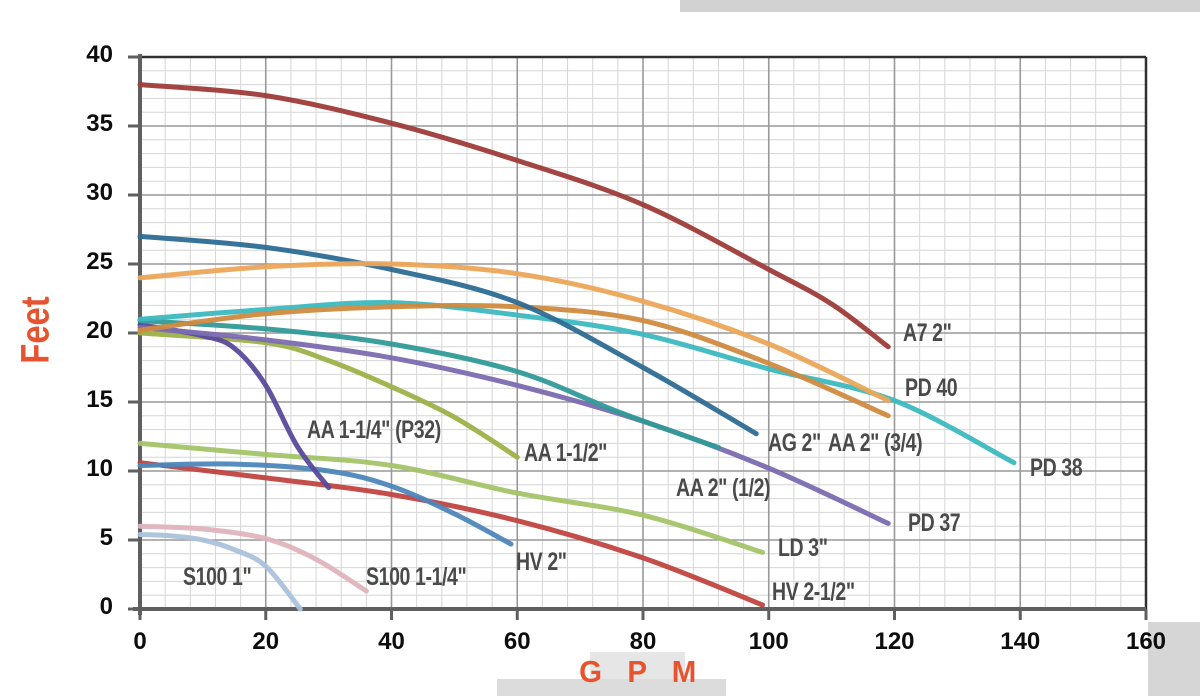 This screenshot has height=696, width=1200. I want to click on x-tick-label: 140, so click(1020, 641).